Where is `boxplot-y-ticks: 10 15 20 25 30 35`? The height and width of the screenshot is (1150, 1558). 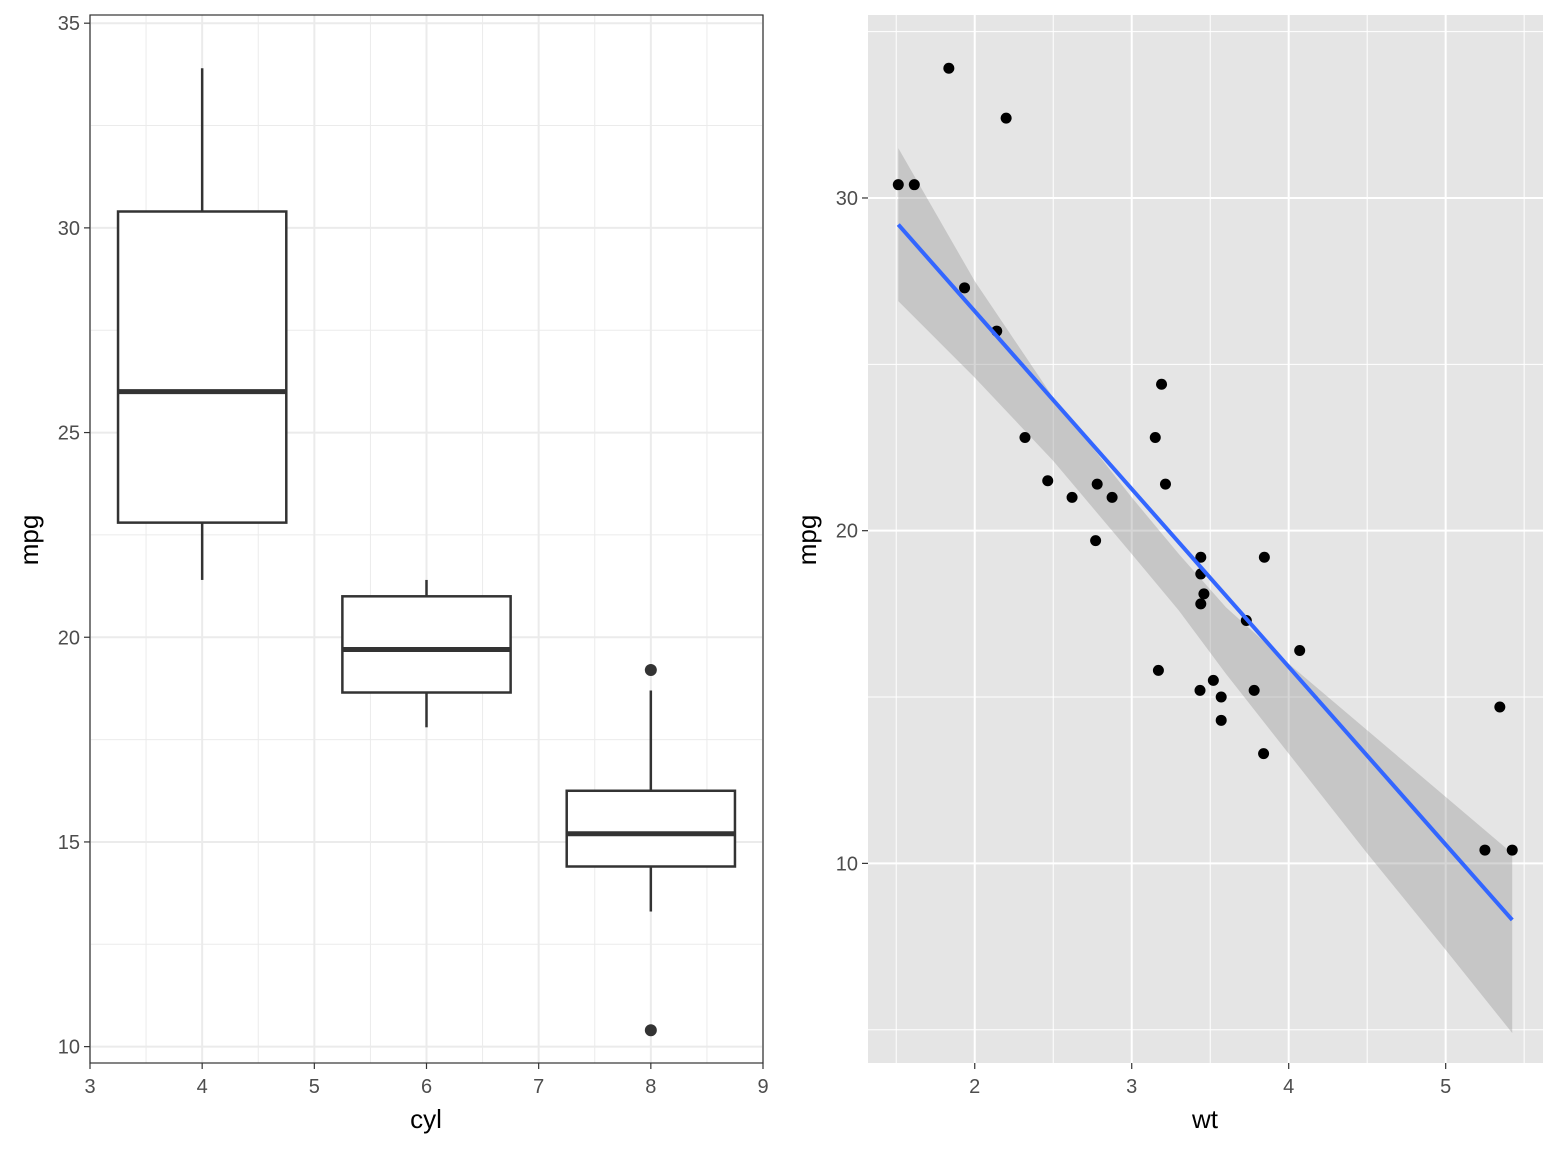 boxplot-y-ticks: 10 15 20 25 30 35 is located at coordinates (74, 536).